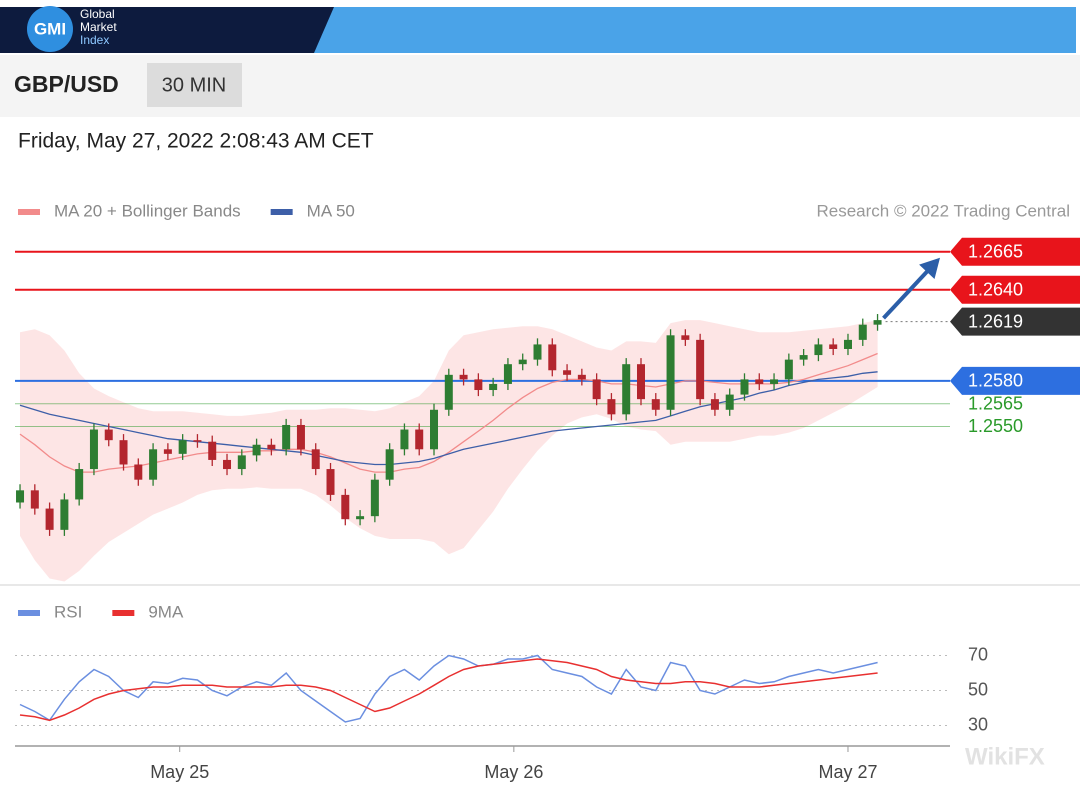 The width and height of the screenshot is (1080, 791). I want to click on header-brand-panel, so click(167, 30).